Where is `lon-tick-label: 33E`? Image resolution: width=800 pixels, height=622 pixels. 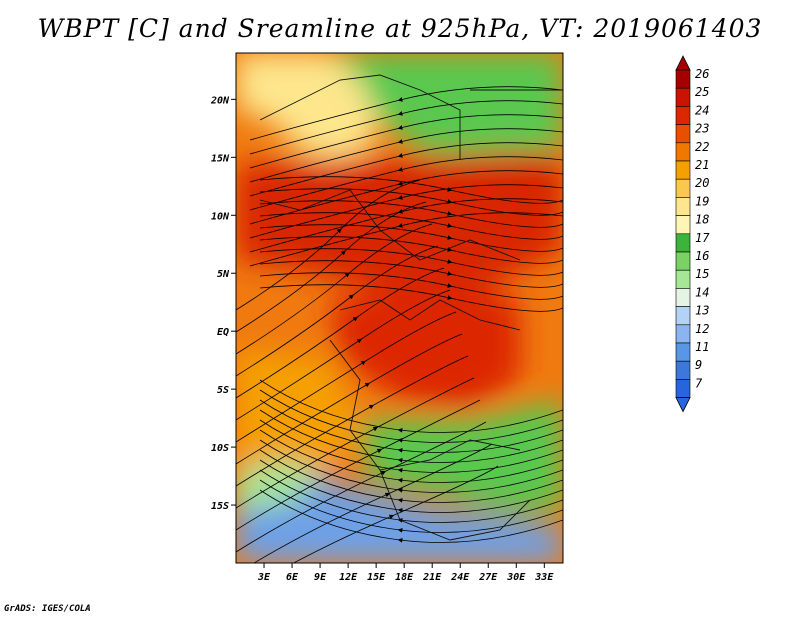 lon-tick-label: 33E is located at coordinates (544, 577).